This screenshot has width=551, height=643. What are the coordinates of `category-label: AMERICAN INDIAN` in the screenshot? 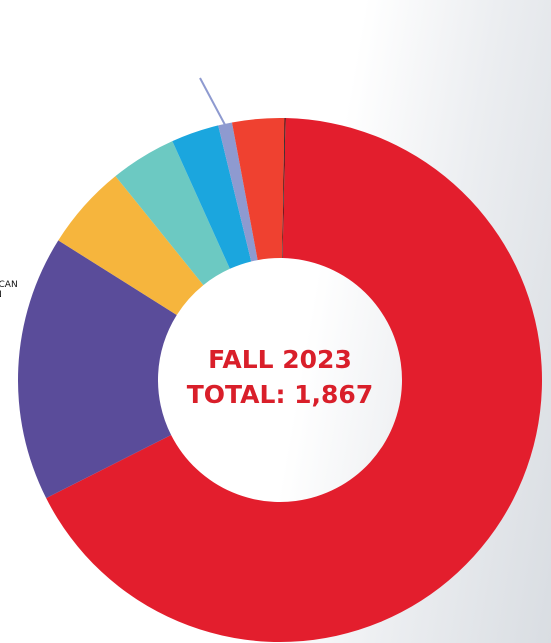 It's located at (9, 290).